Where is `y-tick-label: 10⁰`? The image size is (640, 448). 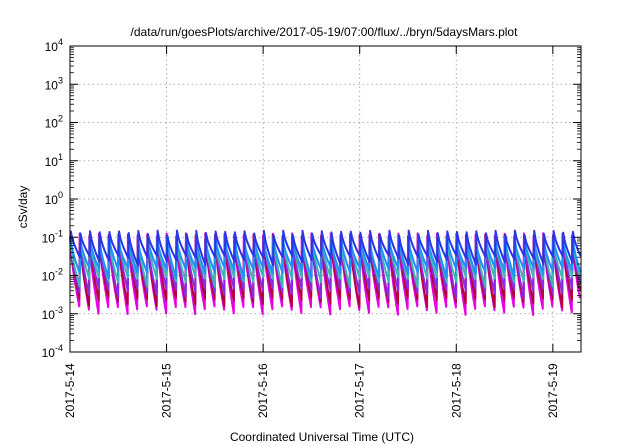
y-tick-label: 10⁰ is located at coordinates (54, 198).